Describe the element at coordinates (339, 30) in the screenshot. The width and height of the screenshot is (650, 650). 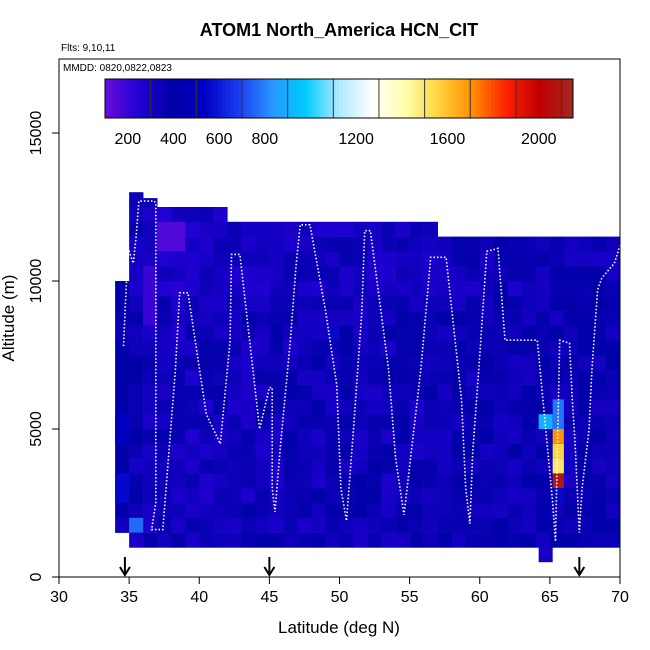
I see `chart-title: ATOM1 North_America HCN_CIT` at that location.